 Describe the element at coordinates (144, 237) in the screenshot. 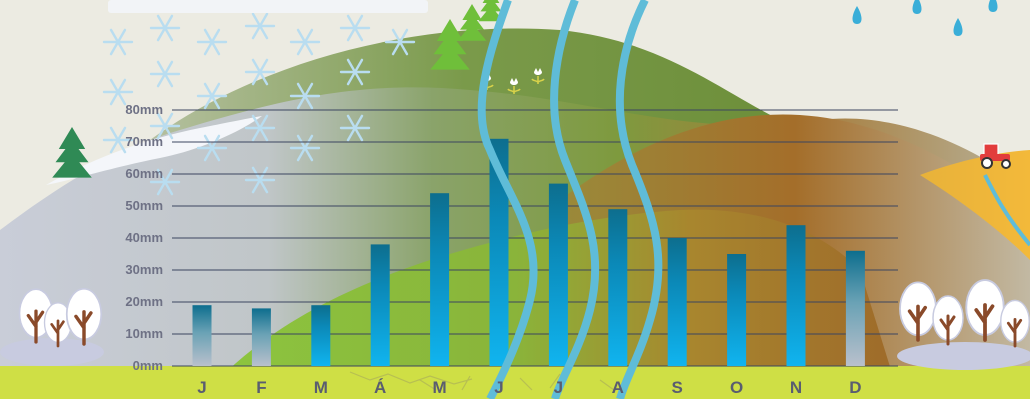

I see `y-tick-label: 40mm` at that location.